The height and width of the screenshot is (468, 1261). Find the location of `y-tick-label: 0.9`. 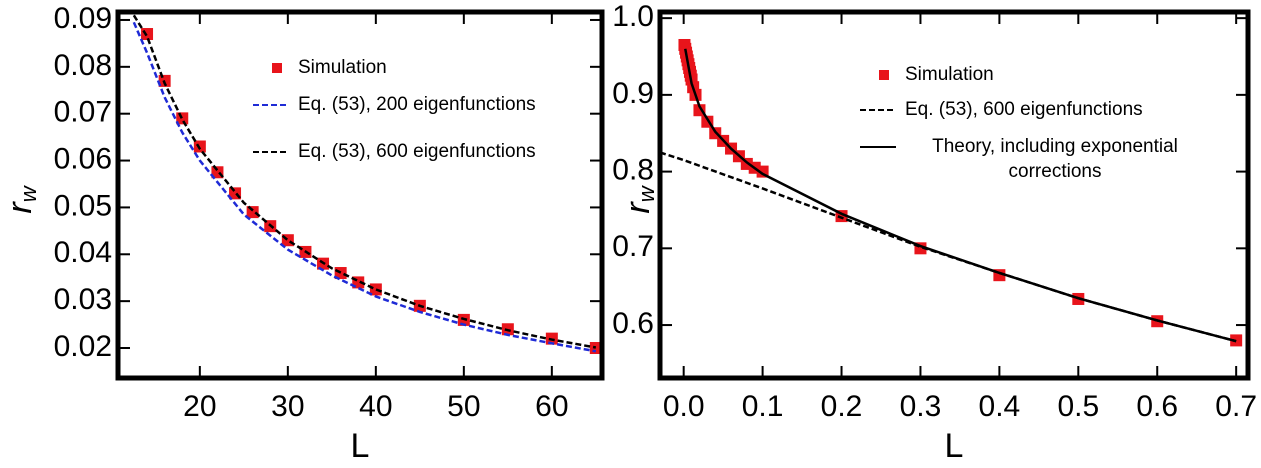

y-tick-label: 0.9 is located at coordinates (633, 93).